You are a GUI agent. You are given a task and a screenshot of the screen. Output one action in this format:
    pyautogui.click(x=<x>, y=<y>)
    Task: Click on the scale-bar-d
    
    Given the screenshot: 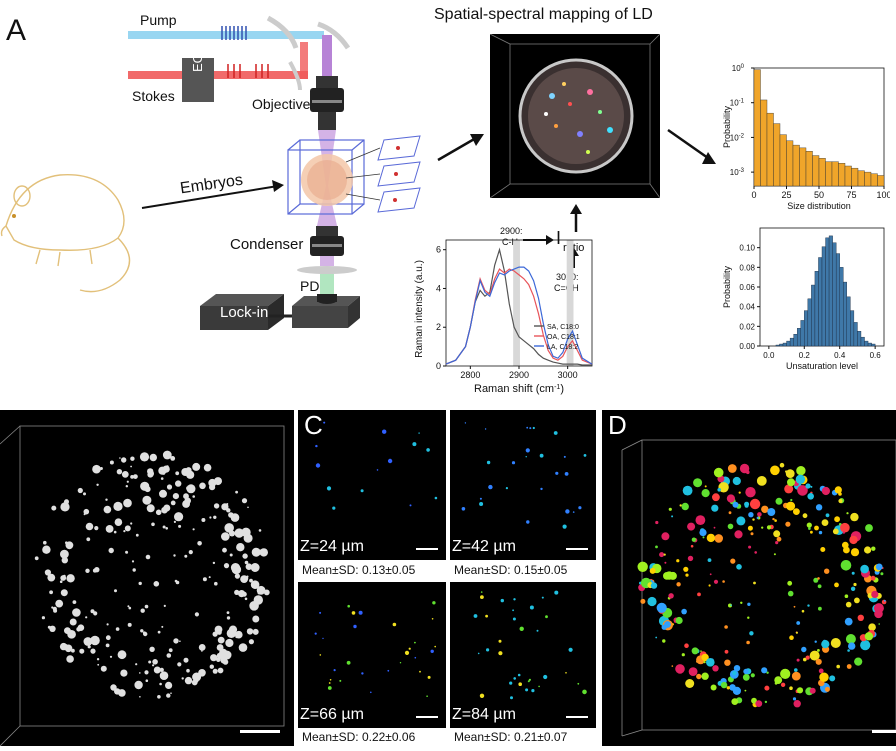 What is the action you would take?
    pyautogui.click(x=884, y=731)
    